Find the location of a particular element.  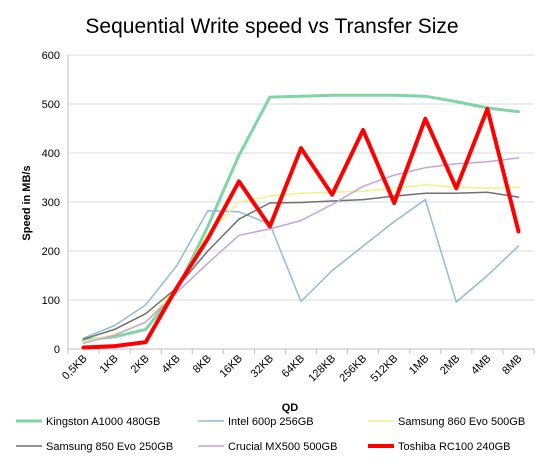

x-tick-label: 4KB is located at coordinates (171, 364).